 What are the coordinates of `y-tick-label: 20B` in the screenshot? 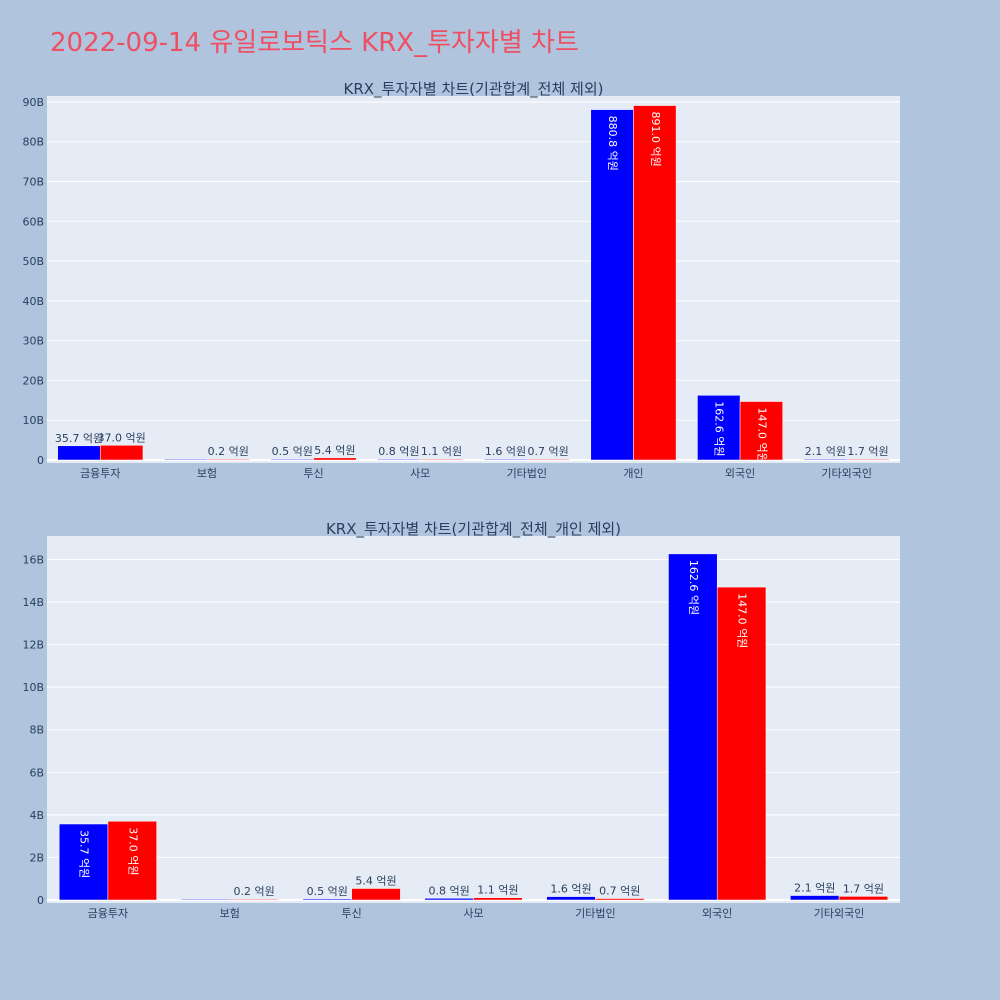 It's located at (33, 380).